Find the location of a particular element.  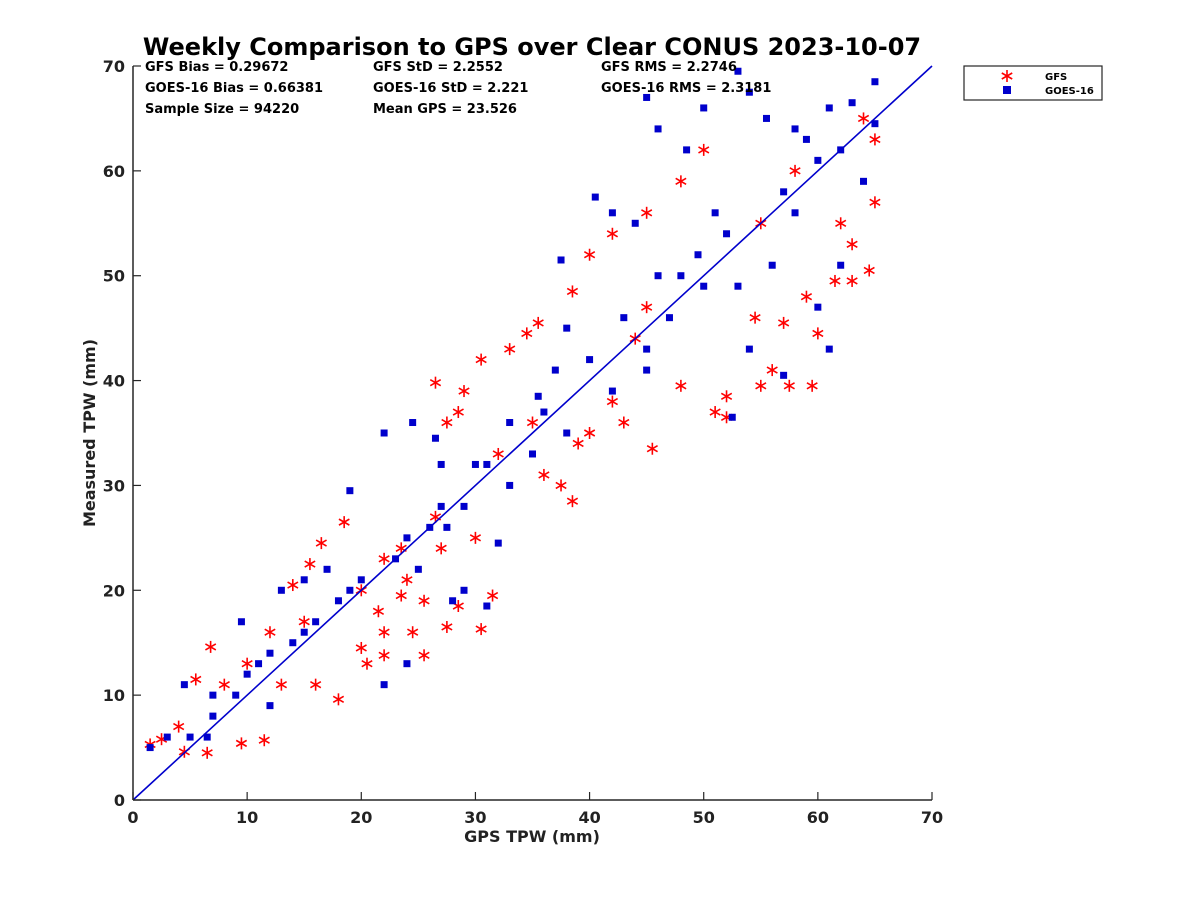

legend-gfs-asterisk is located at coordinates (1007, 76).